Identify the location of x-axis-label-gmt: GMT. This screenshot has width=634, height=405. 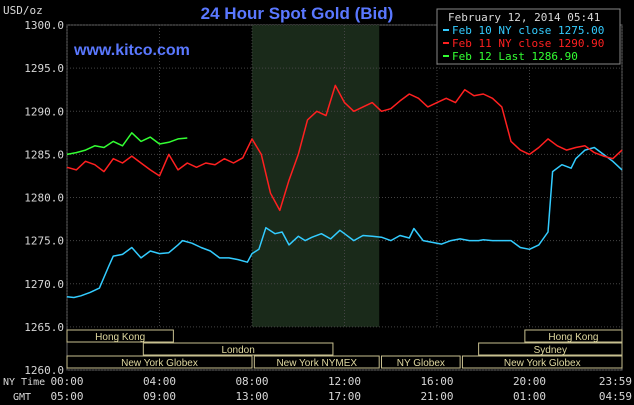
(22, 397).